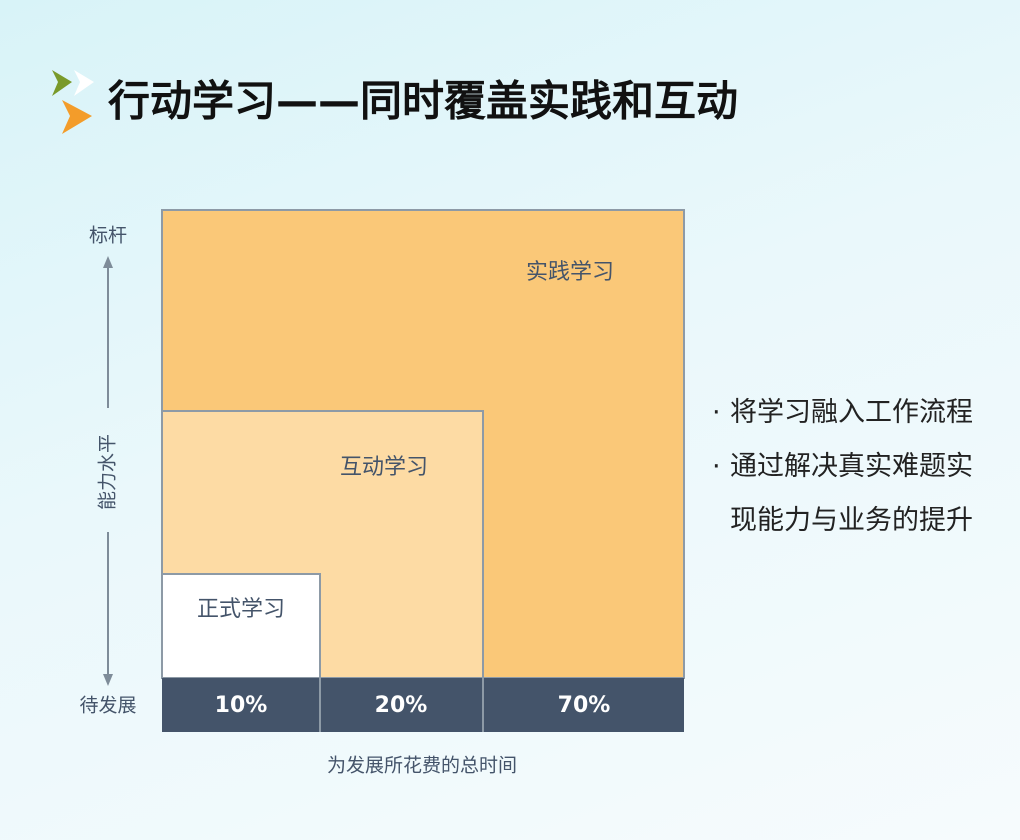  What do you see at coordinates (107, 706) in the screenshot?
I see `y-axis-bottom: 待发展` at bounding box center [107, 706].